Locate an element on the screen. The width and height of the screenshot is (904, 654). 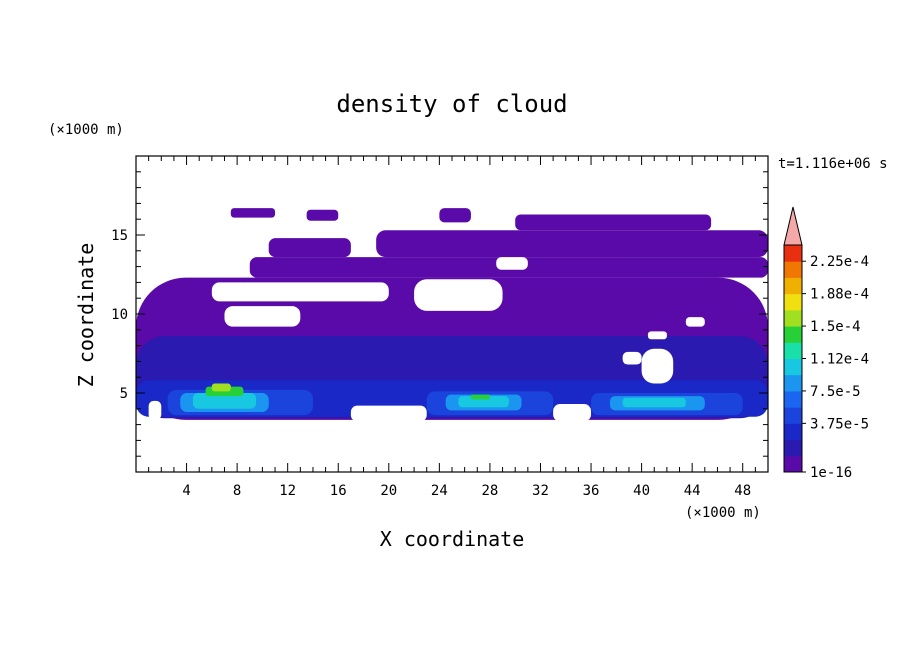
x-unit-label: (×1000 m) is located at coordinates (723, 513).